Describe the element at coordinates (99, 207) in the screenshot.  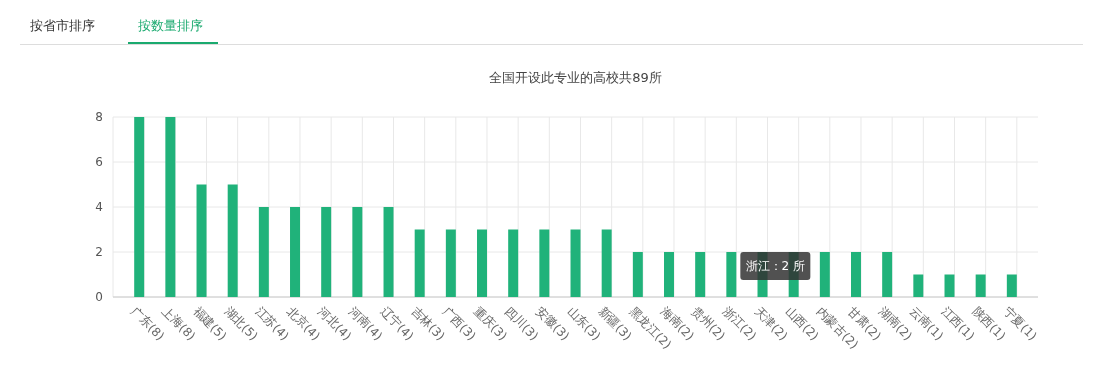
I see `y-tick-label: 4` at that location.